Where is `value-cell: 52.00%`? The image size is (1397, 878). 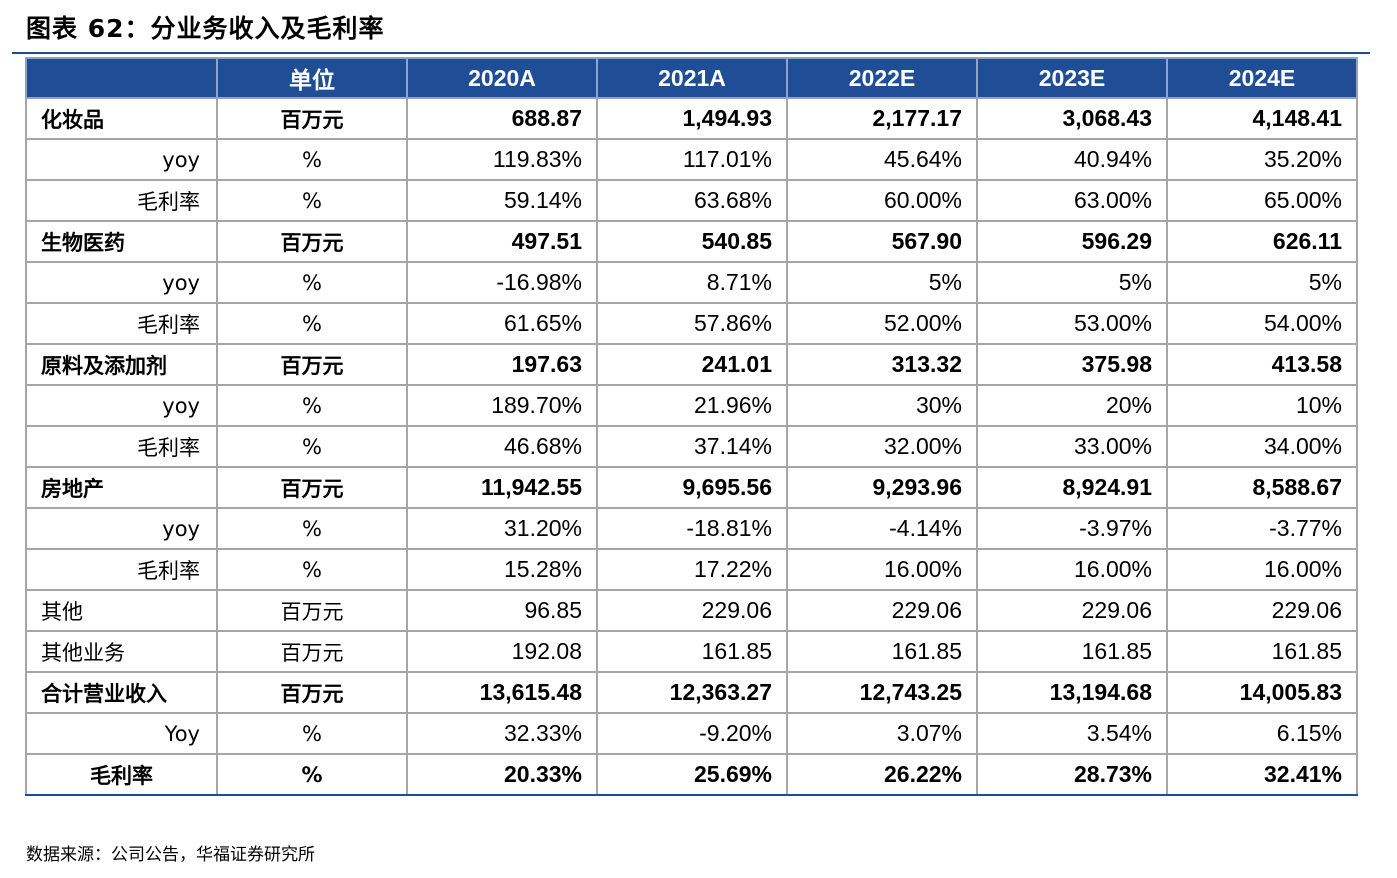 value-cell: 52.00% is located at coordinates (882, 323).